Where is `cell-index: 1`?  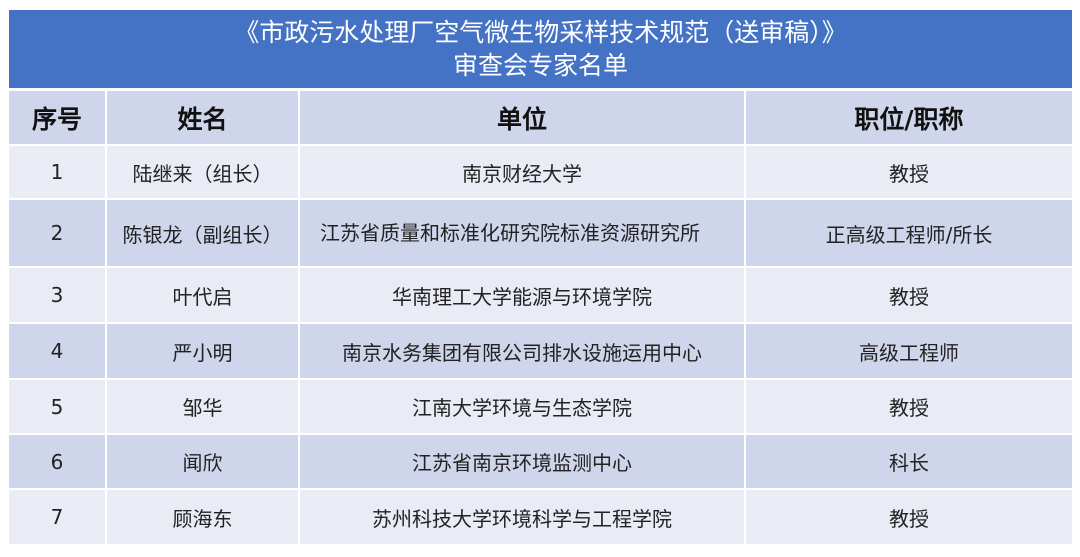
cell-index: 1 is located at coordinates (58, 172).